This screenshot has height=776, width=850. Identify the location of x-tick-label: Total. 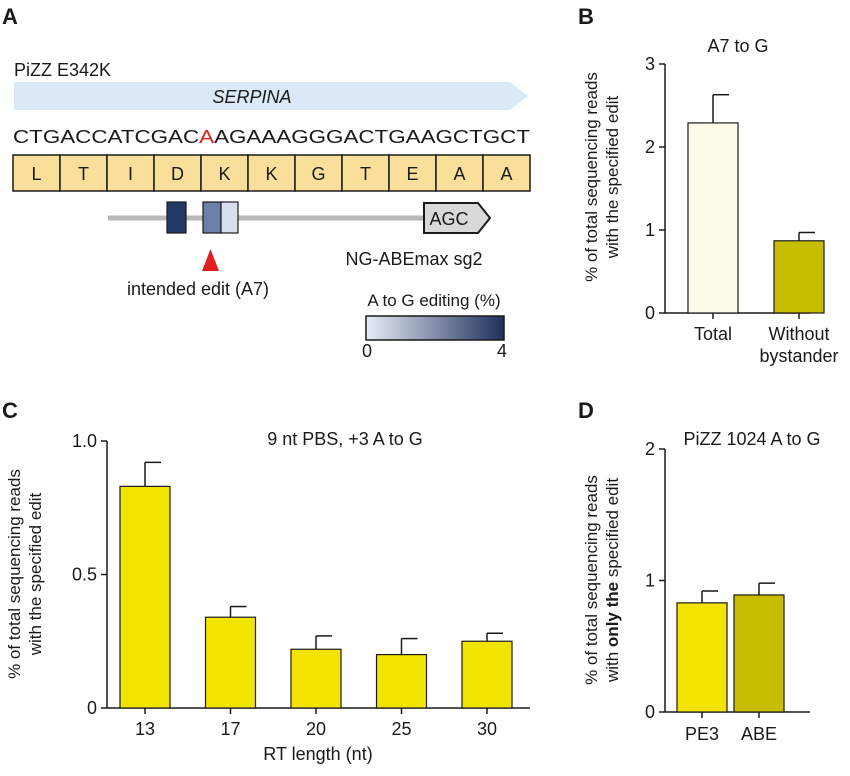
(713, 334).